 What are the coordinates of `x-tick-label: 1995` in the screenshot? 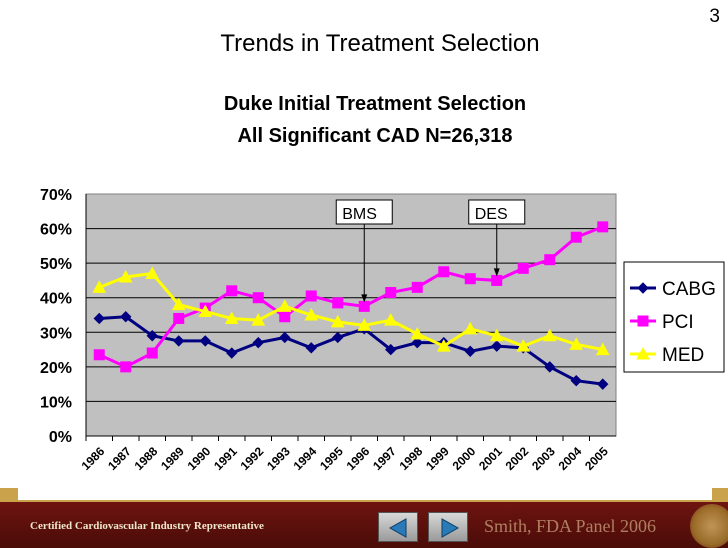 It's located at (331, 458).